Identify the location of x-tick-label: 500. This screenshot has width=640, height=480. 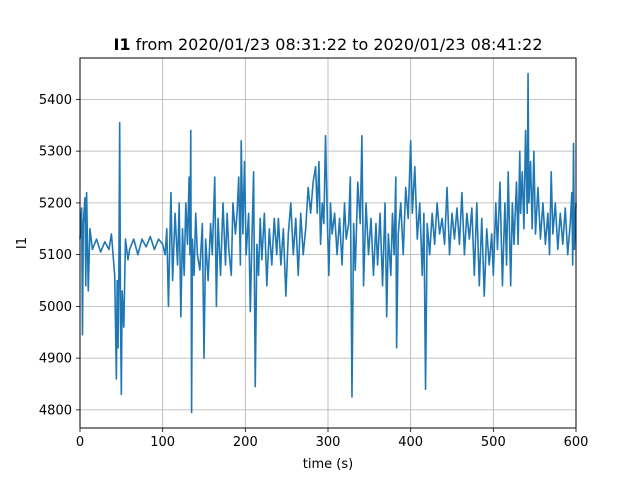
(493, 442).